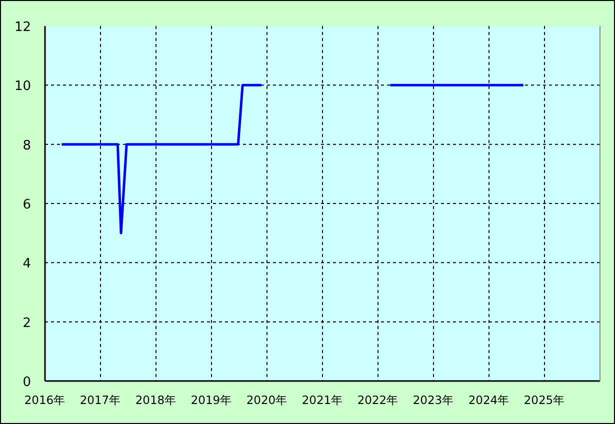  Describe the element at coordinates (433, 400) in the screenshot. I see `x-tick-label: 2023年` at that location.